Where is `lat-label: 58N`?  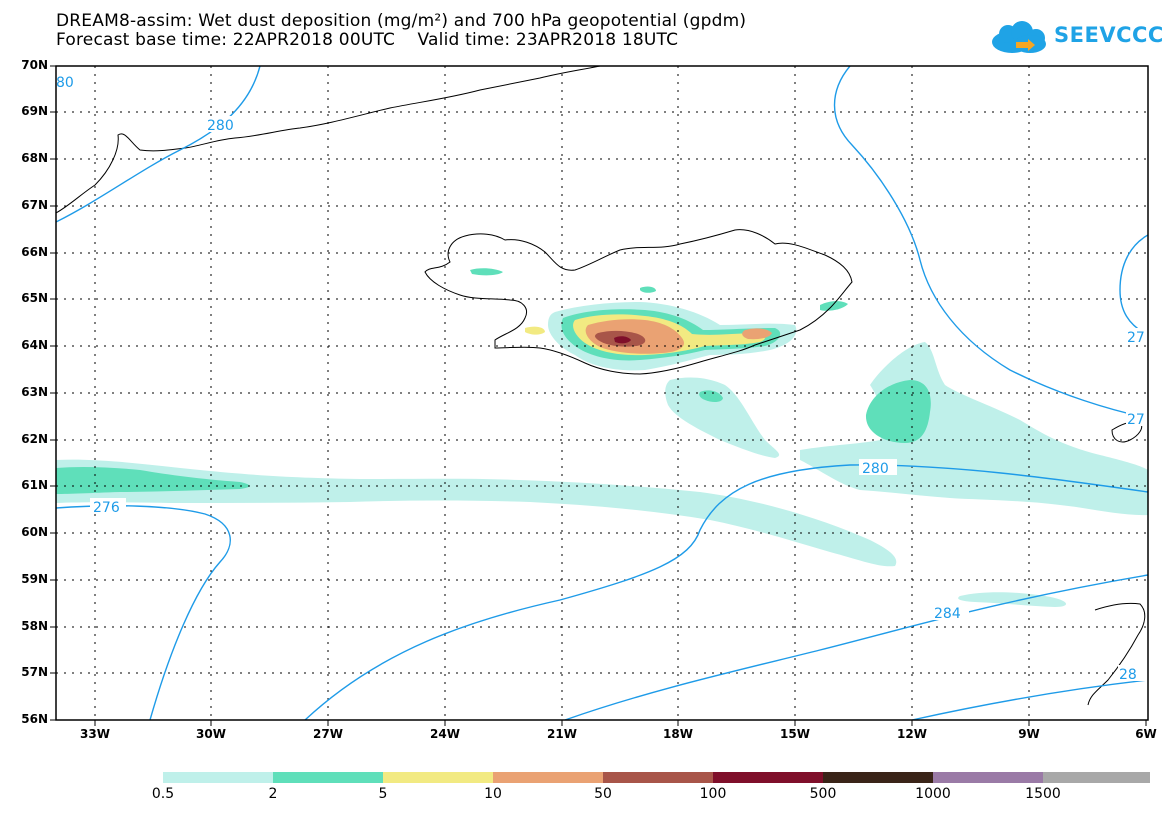 lat-label: 58N is located at coordinates (34, 626).